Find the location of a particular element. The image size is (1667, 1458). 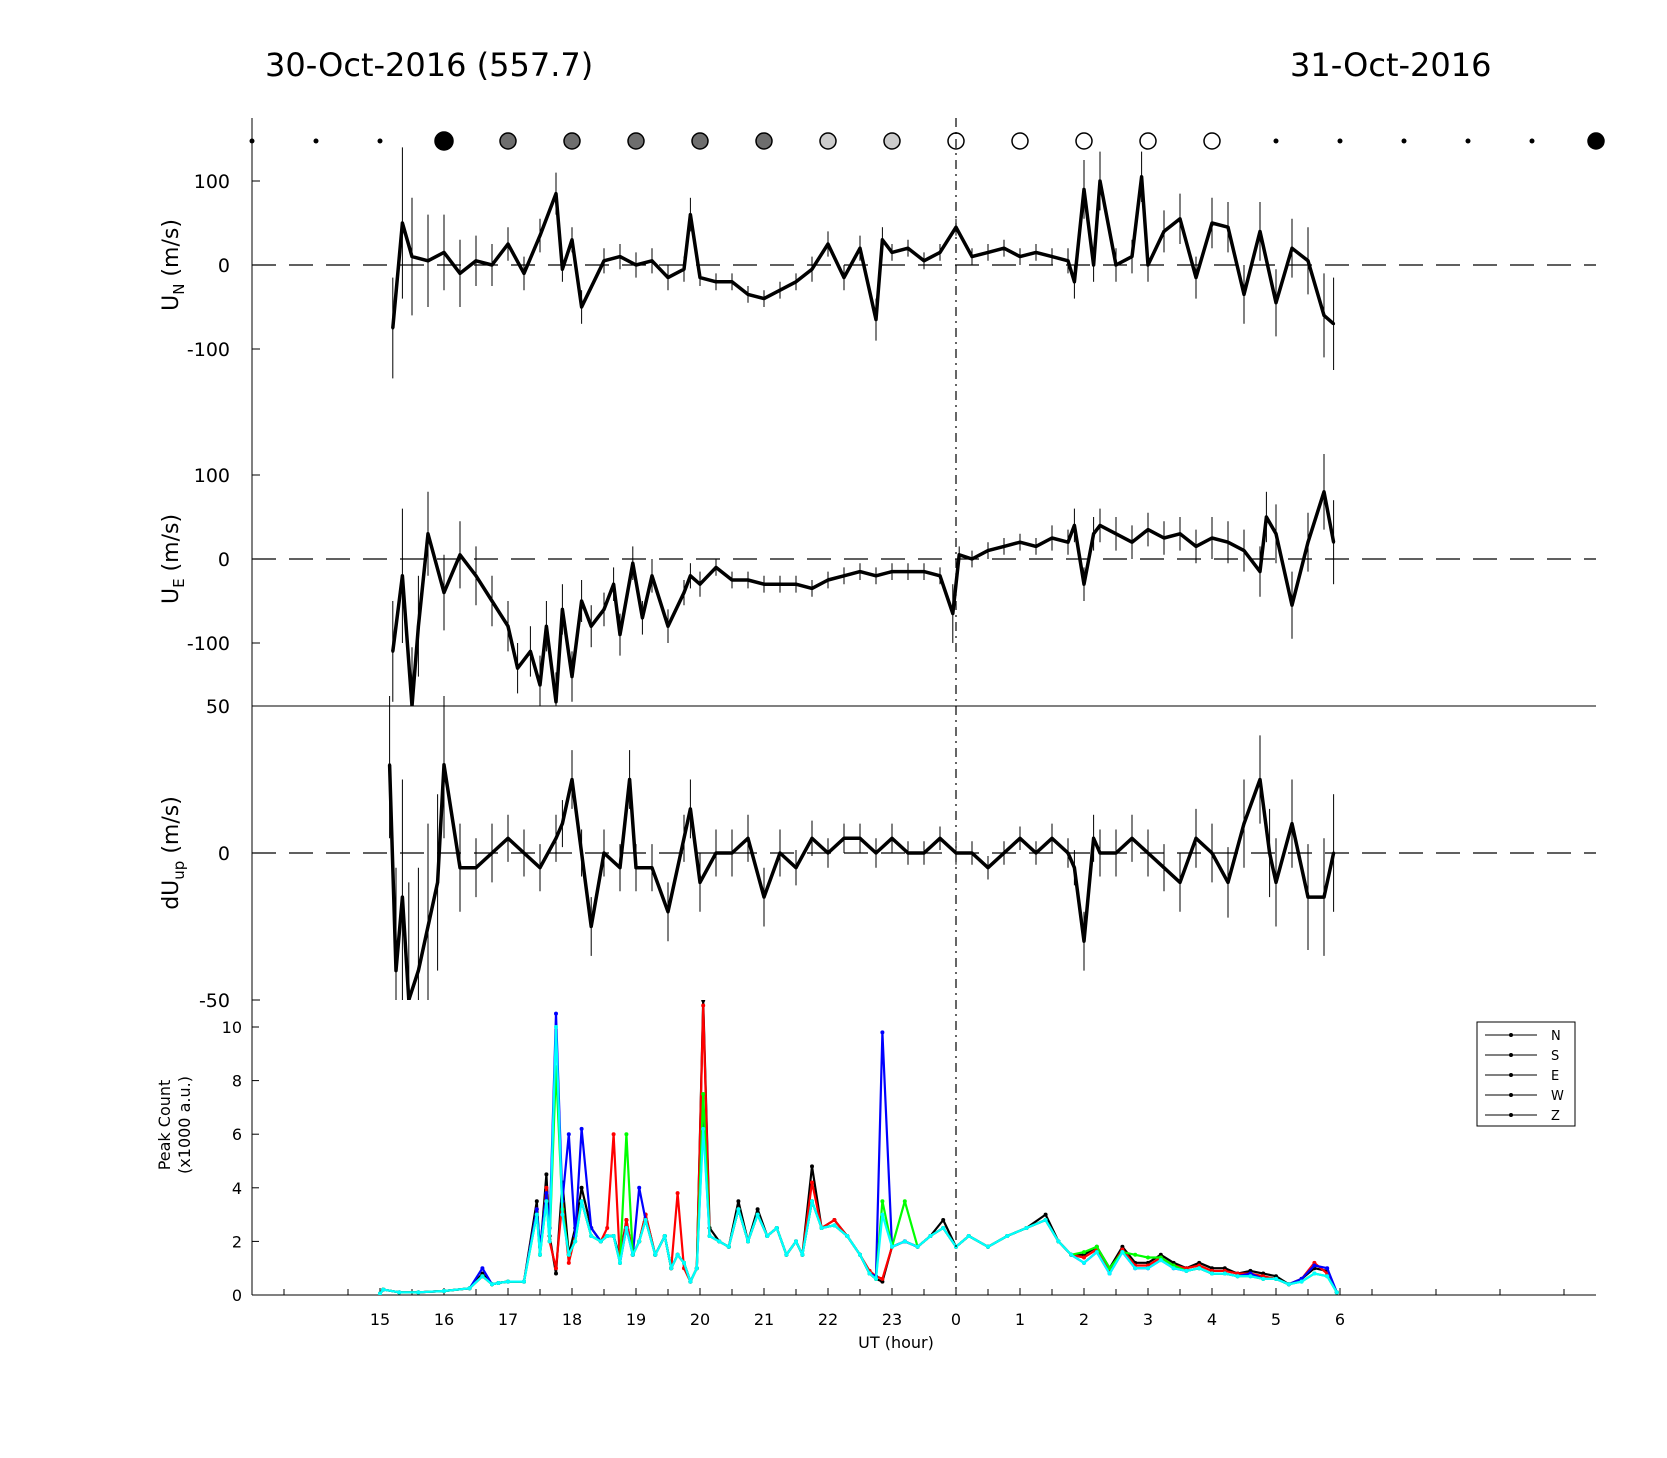

y-tick-label: -100 is located at coordinates (208, 350).